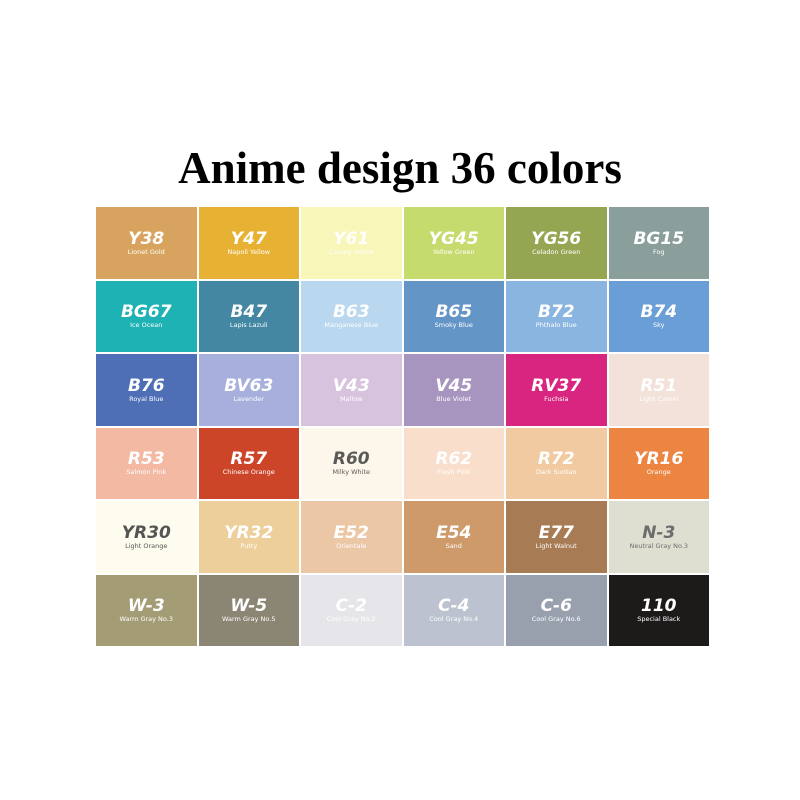  I want to click on color-swatch: Y61 Canary Yellow, so click(351, 243).